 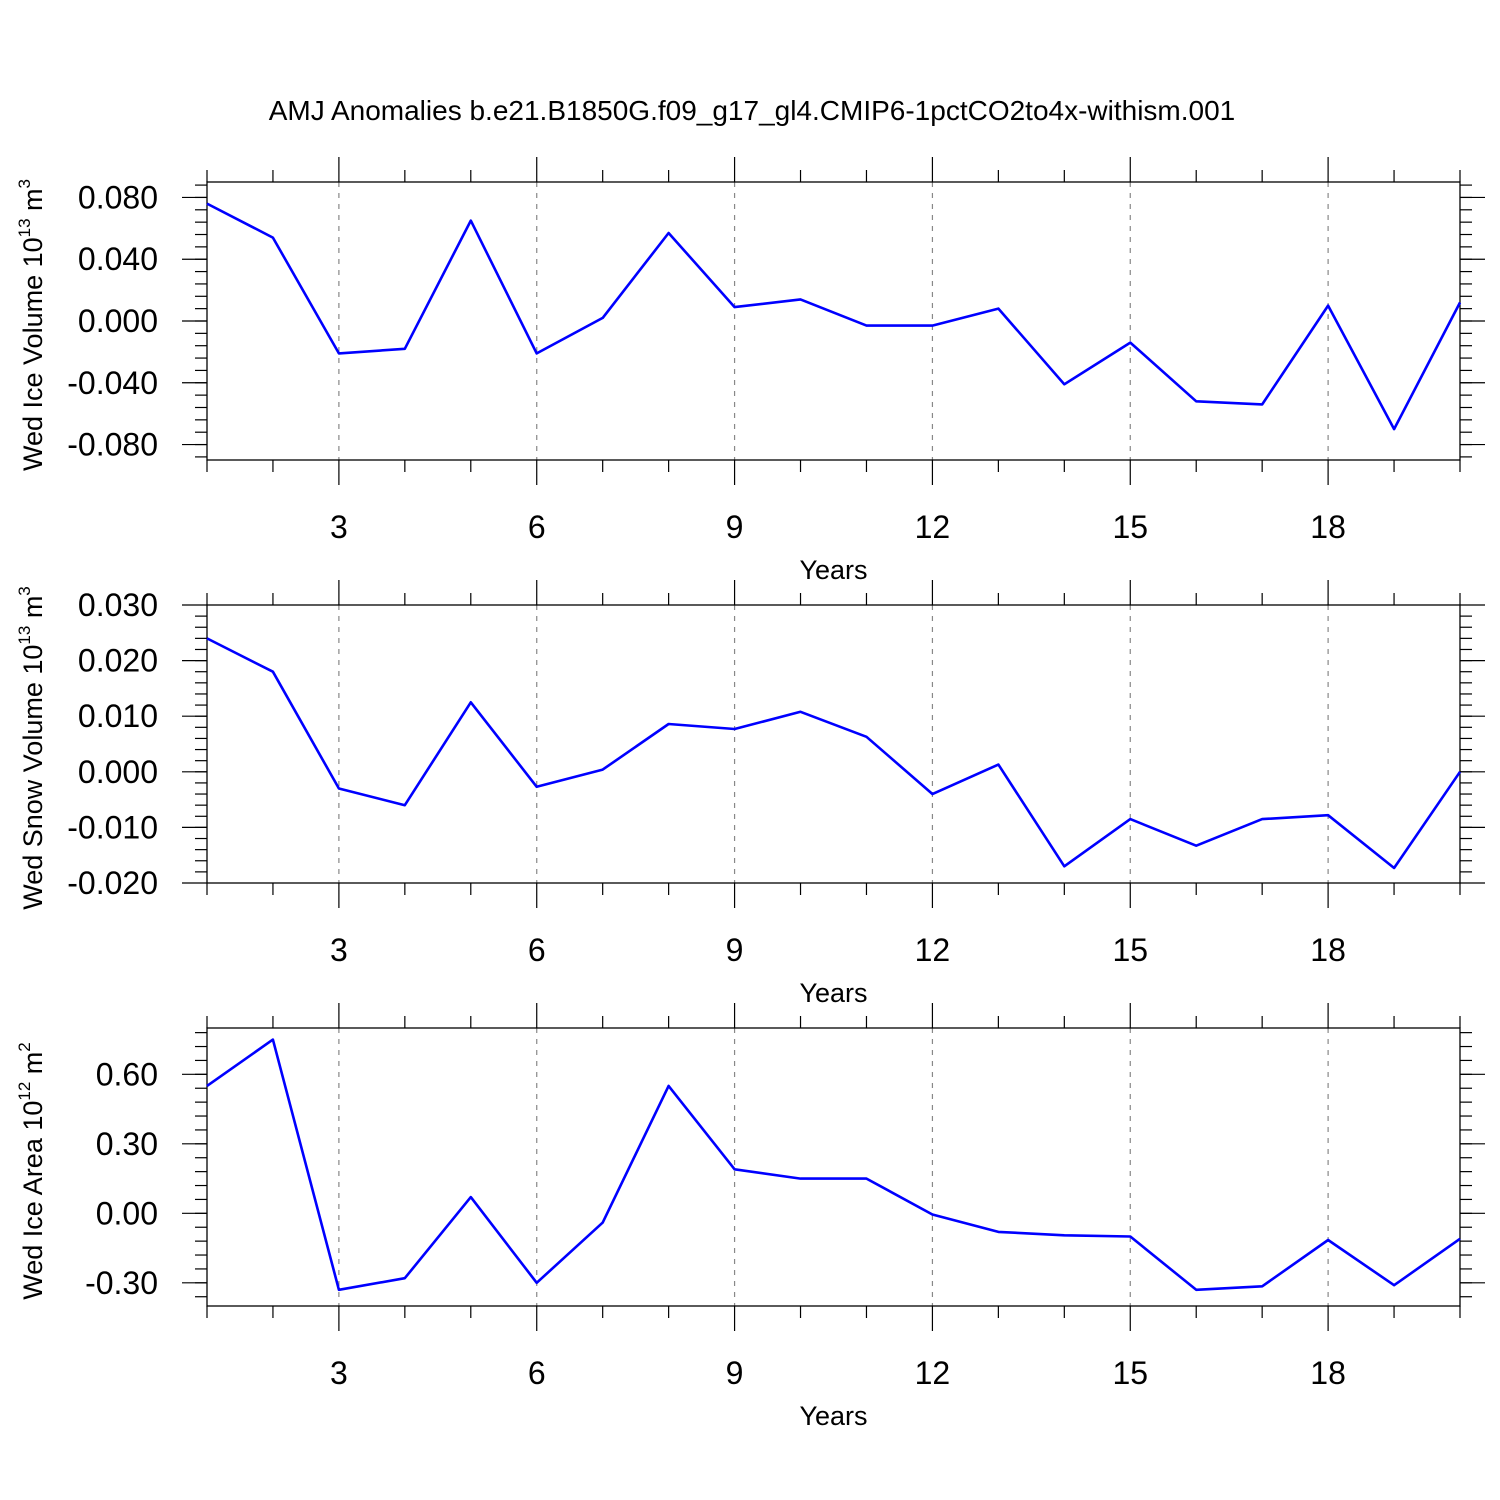 I want to click on y-tick-label: 0.60, so click(x=127, y=1074).